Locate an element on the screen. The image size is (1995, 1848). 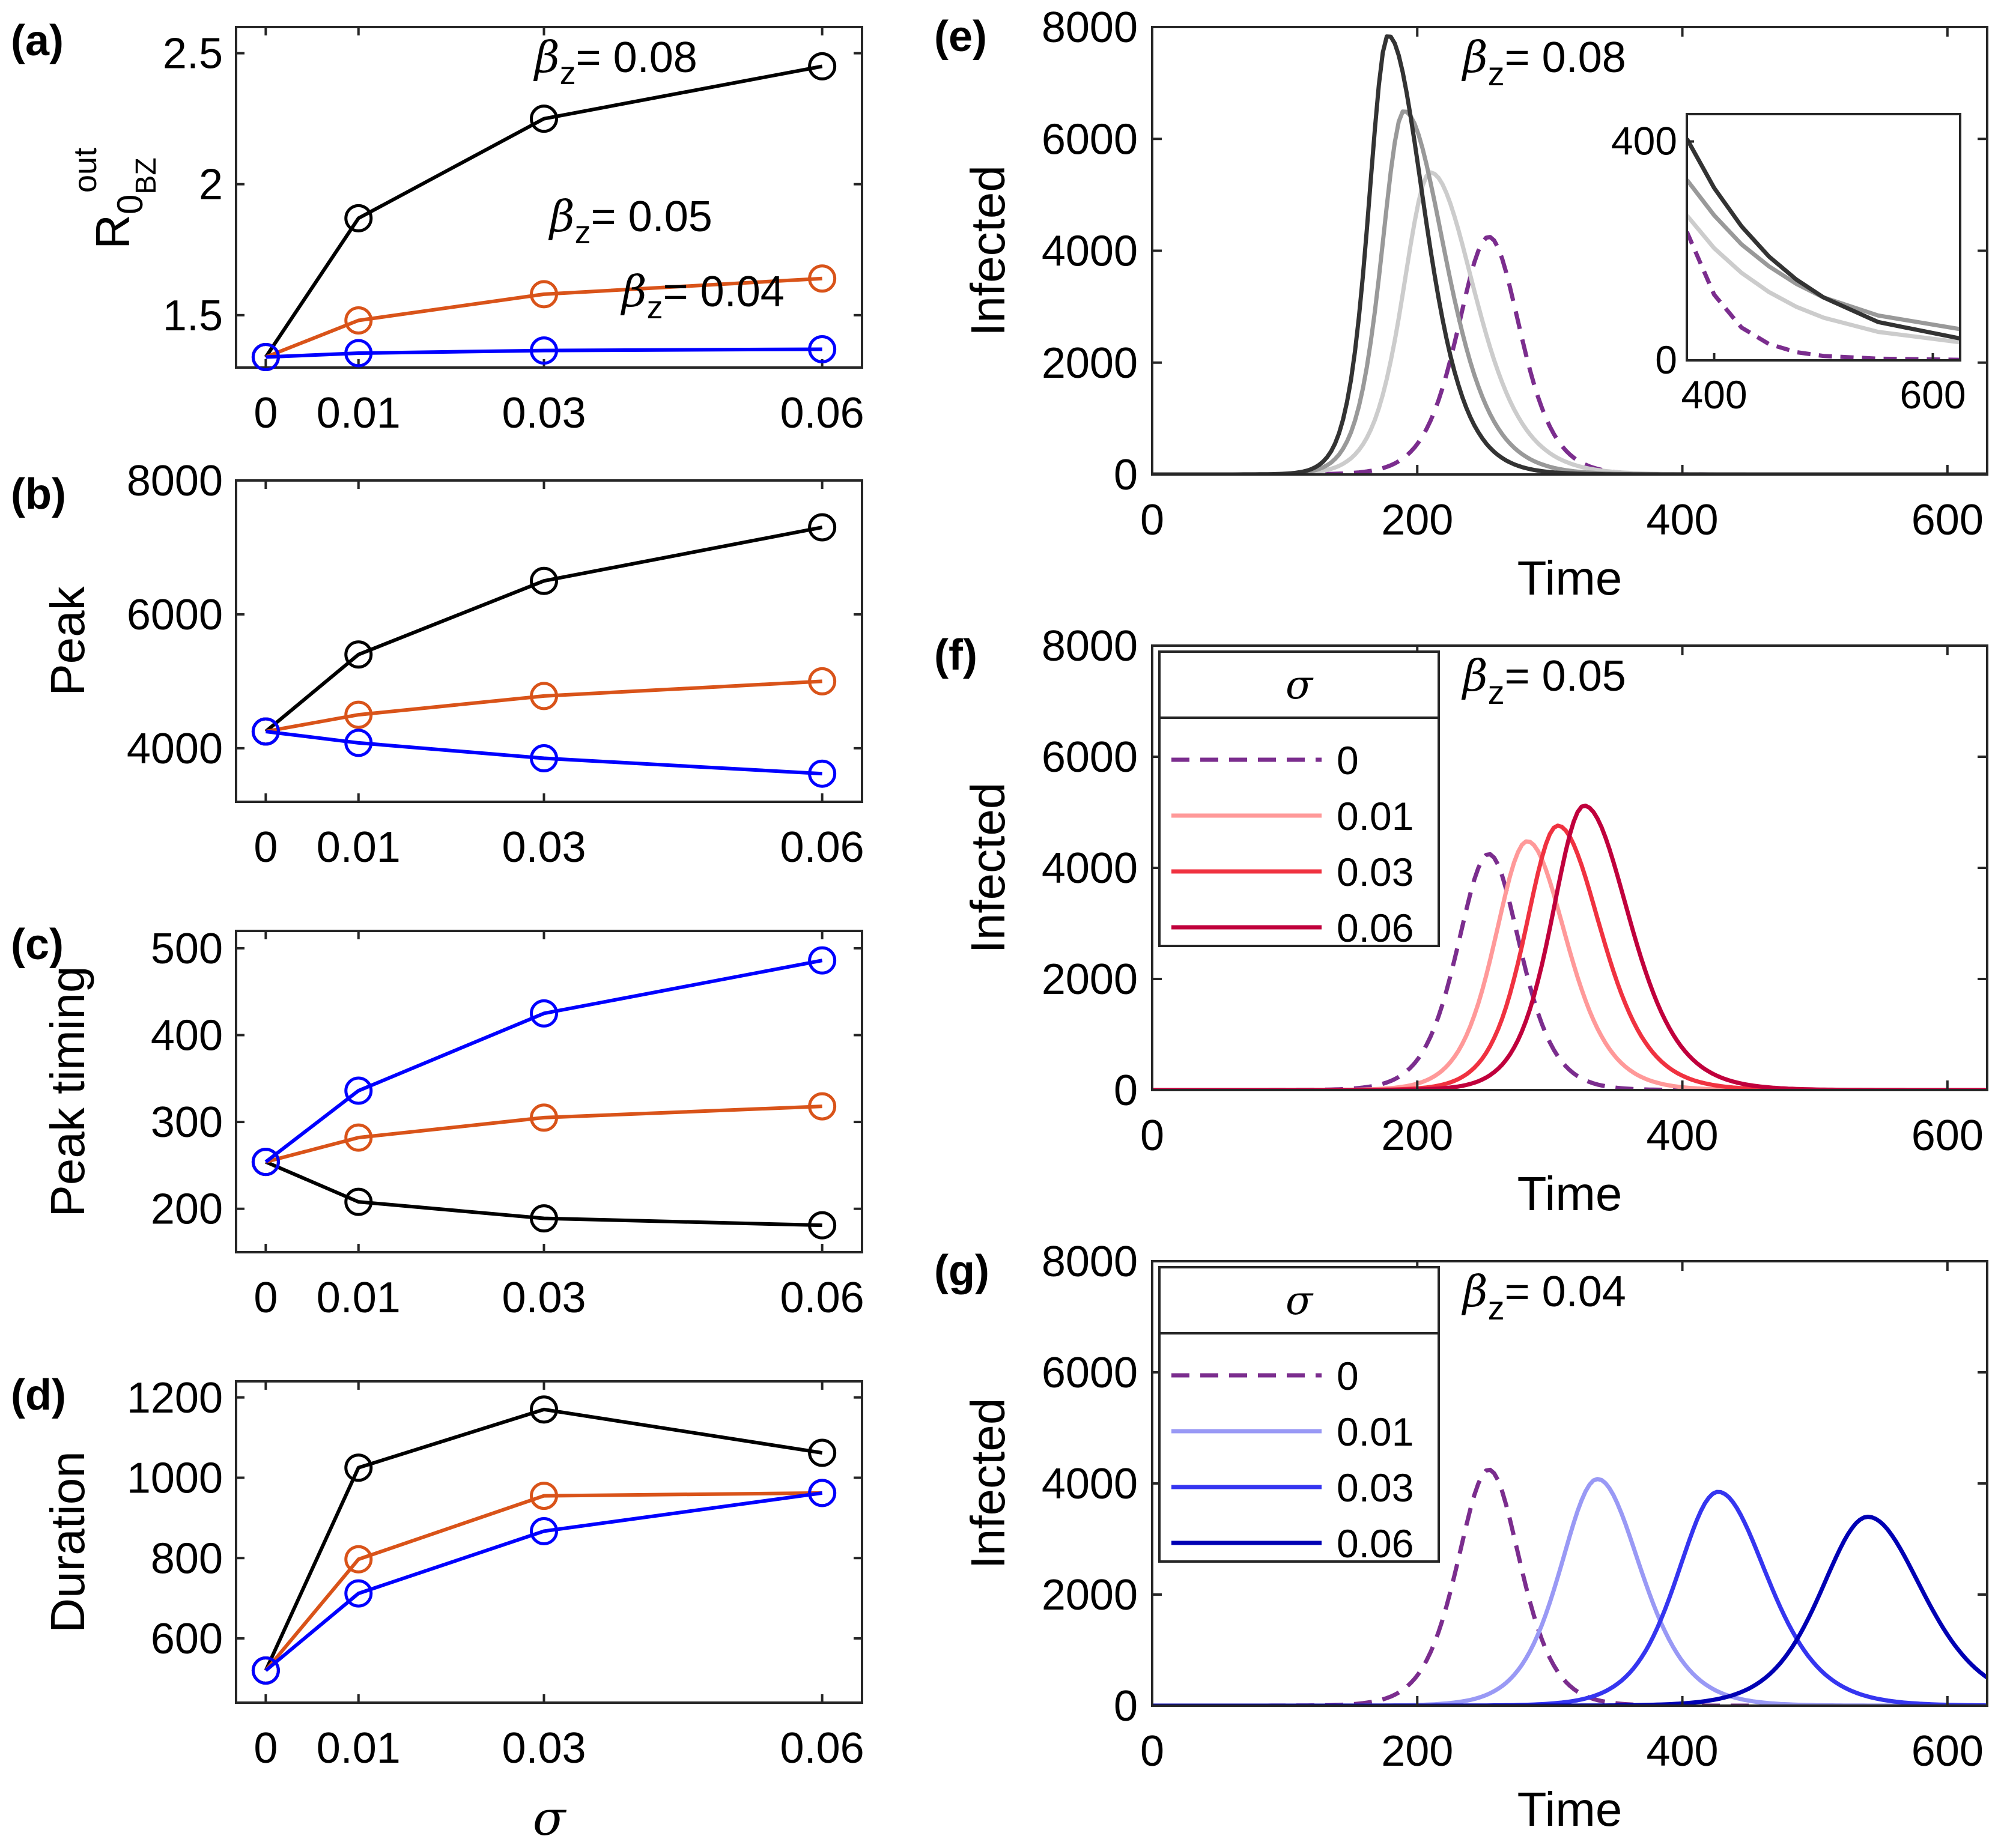
legend-entry: 0 is located at coordinates (1348, 760).